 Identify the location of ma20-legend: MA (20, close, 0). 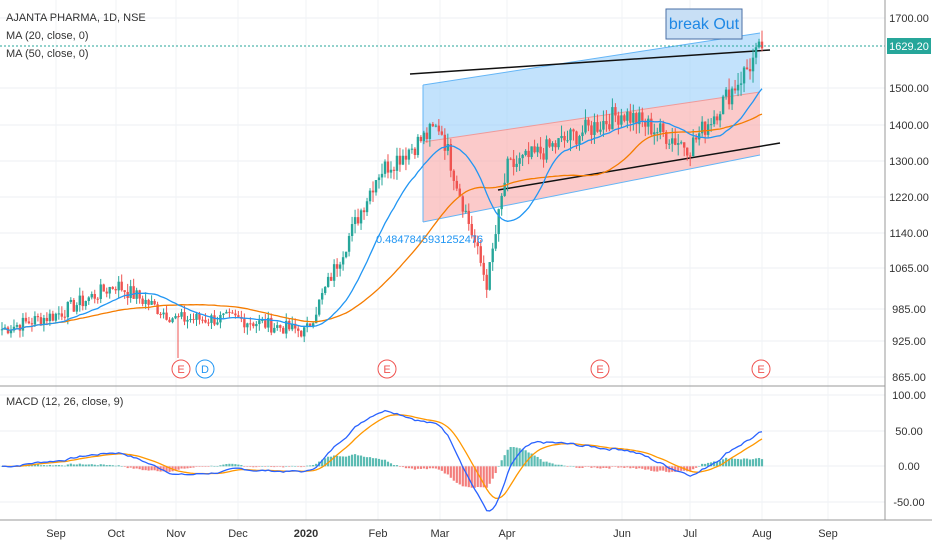
(47, 36).